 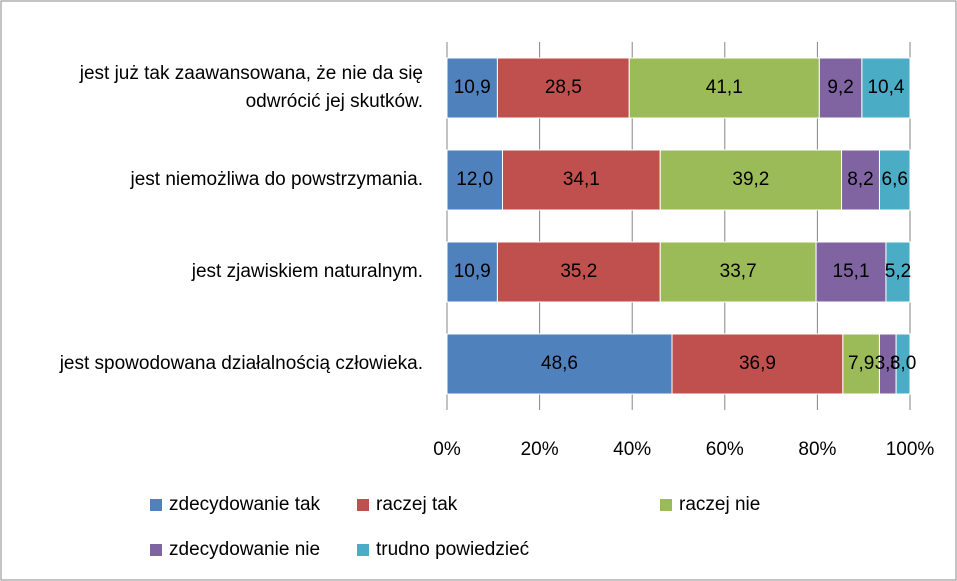 I want to click on value-label: 15,1, so click(x=851, y=271).